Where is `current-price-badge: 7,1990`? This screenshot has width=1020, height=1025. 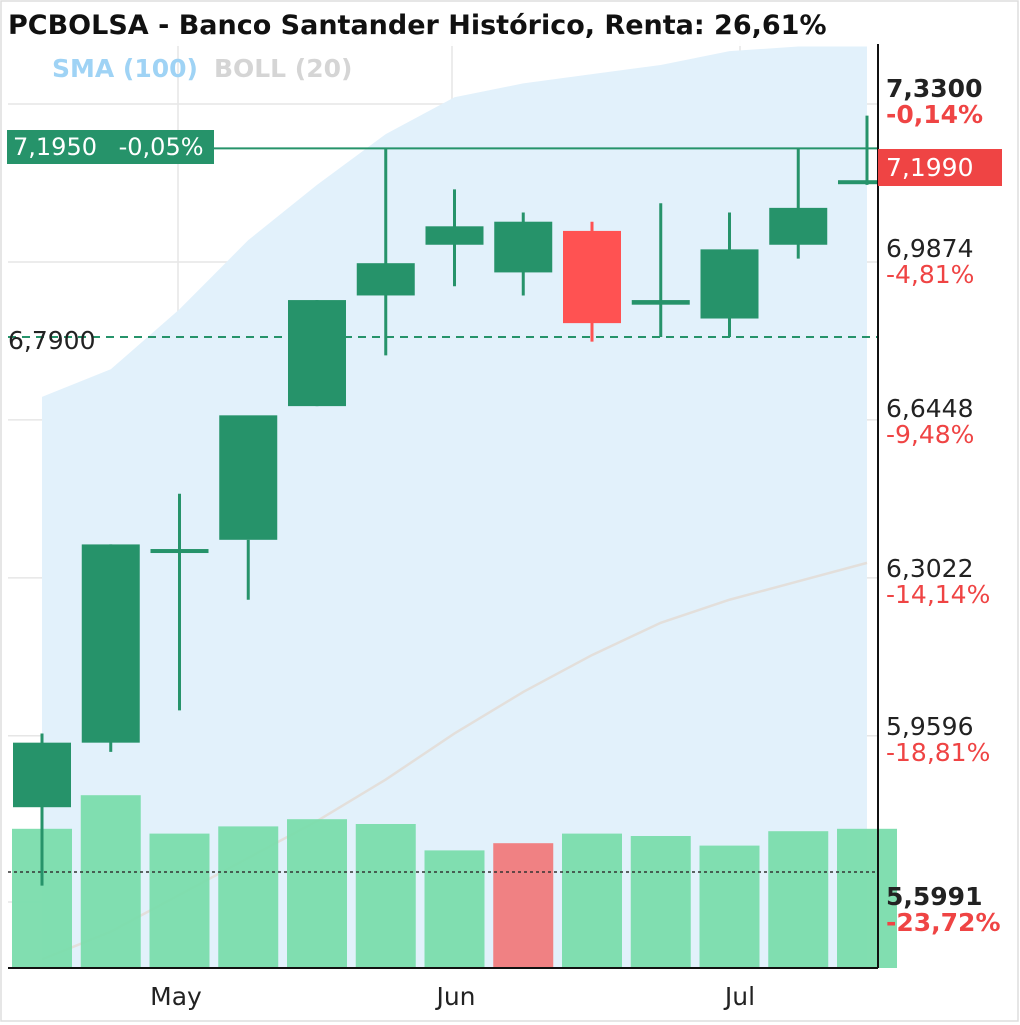 current-price-badge: 7,1990 is located at coordinates (940, 167).